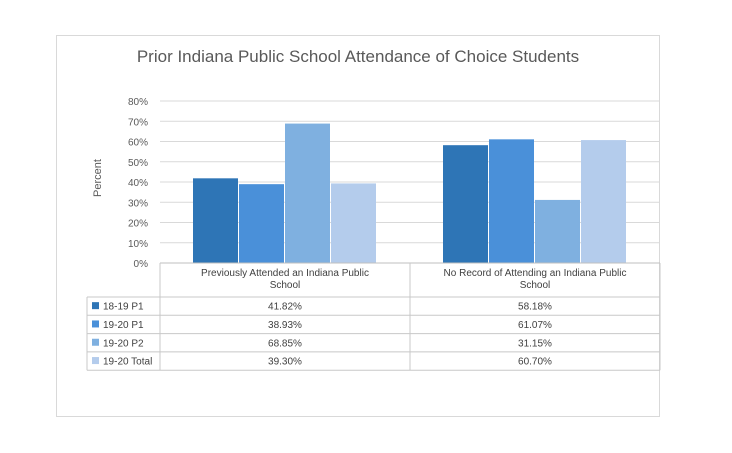 The width and height of the screenshot is (732, 453). Describe the element at coordinates (123, 307) in the screenshot. I see `series-name: 18-19 P1` at that location.